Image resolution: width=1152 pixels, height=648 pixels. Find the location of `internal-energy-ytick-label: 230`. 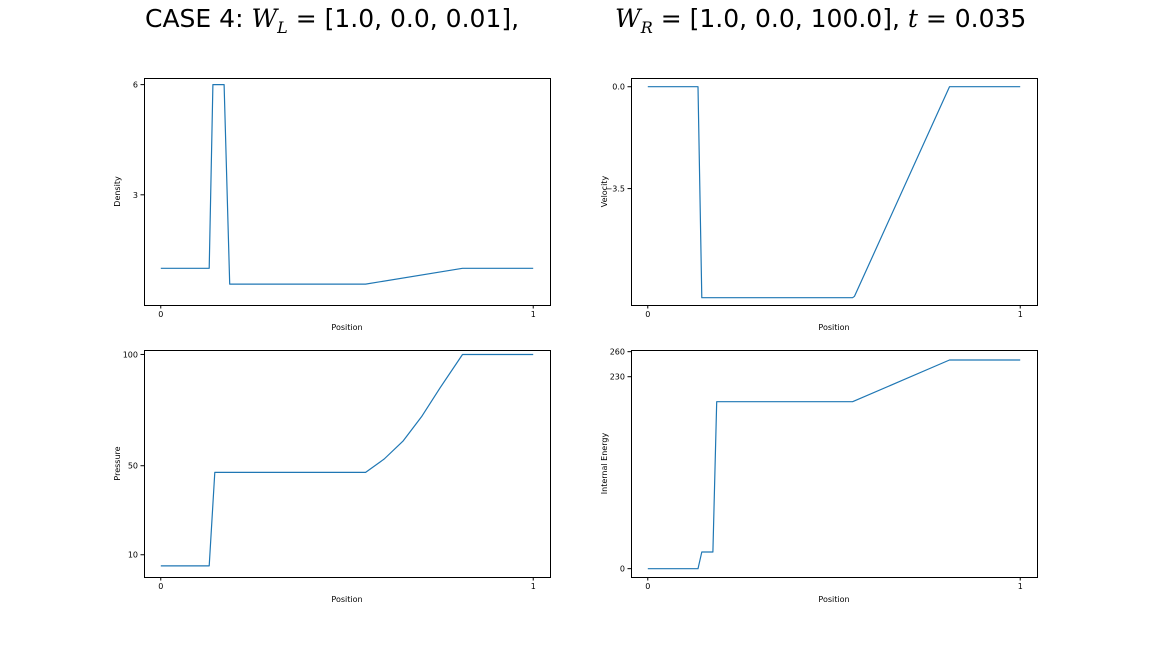

internal-energy-ytick-label: 230 is located at coordinates (617, 377).